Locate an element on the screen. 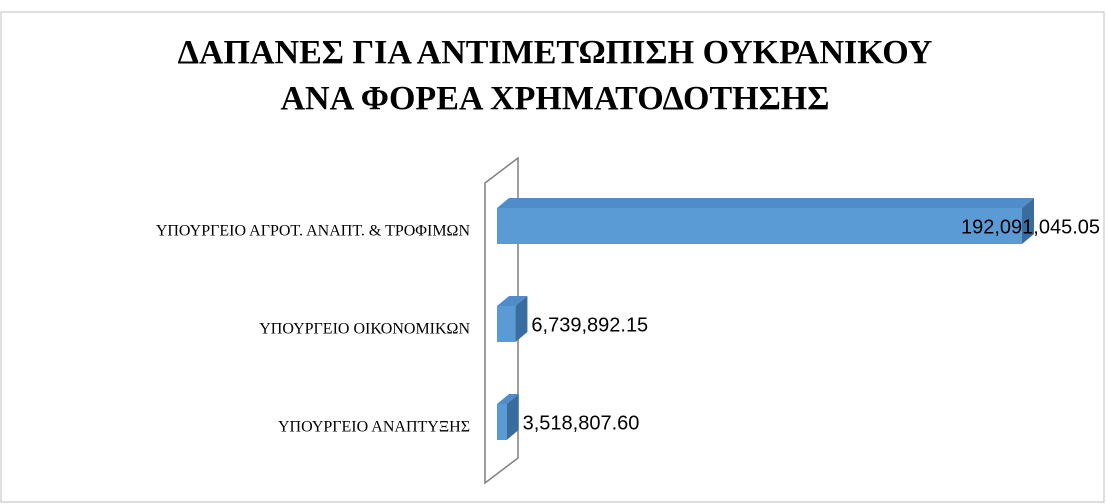 The height and width of the screenshot is (504, 1106). back-wall is located at coordinates (501, 320).